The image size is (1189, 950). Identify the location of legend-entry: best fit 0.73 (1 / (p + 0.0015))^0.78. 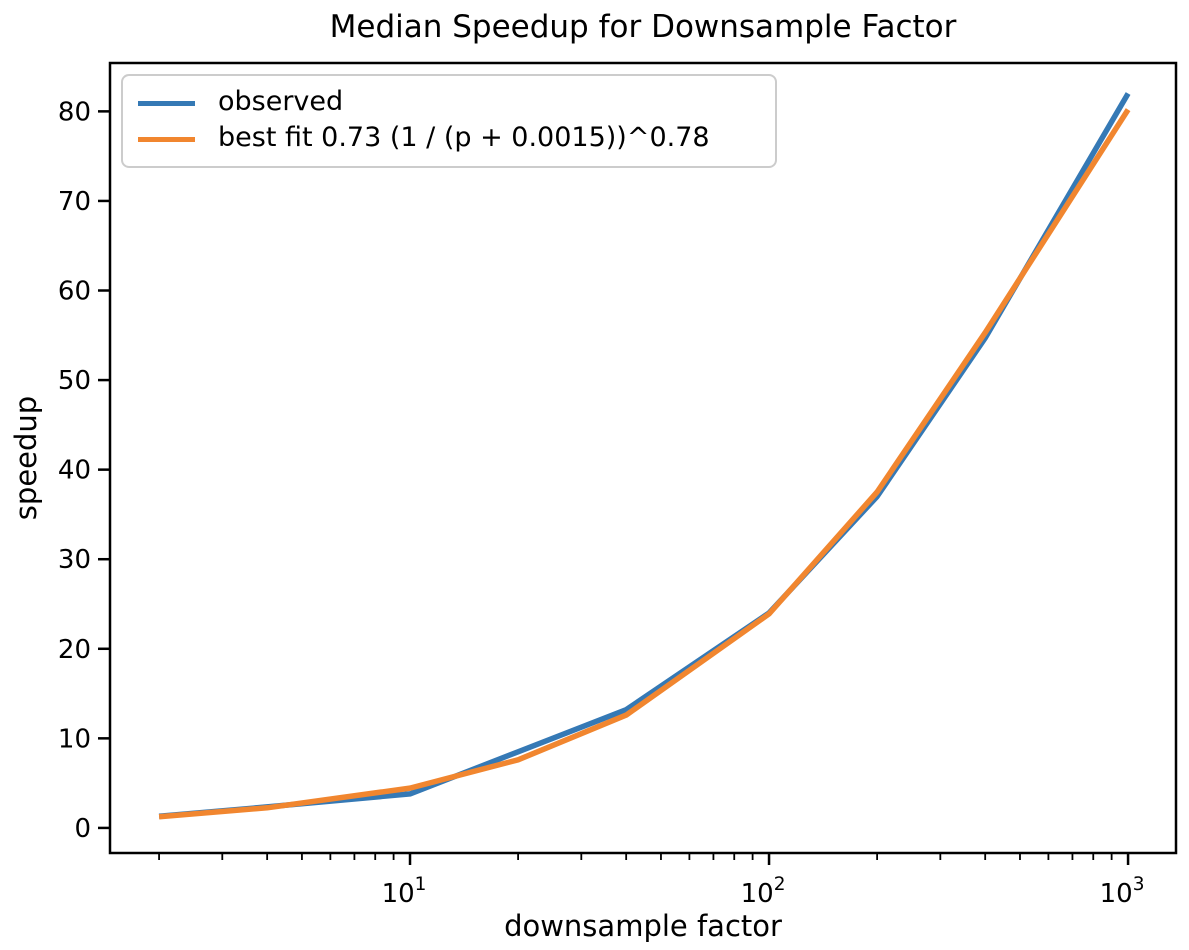
(448, 139).